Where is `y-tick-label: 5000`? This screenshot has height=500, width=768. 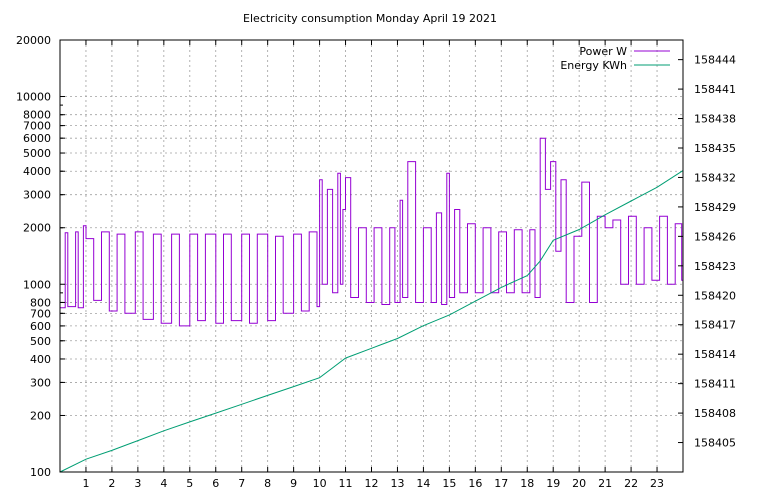
y-tick-label: 5000 is located at coordinates (37, 153).